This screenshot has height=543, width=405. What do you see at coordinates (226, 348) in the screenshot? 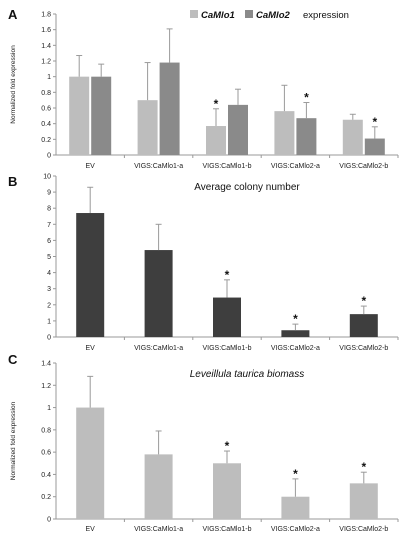
I see `panel-b-category-label: VIGS:CaMlo1-b` at bounding box center [226, 348].